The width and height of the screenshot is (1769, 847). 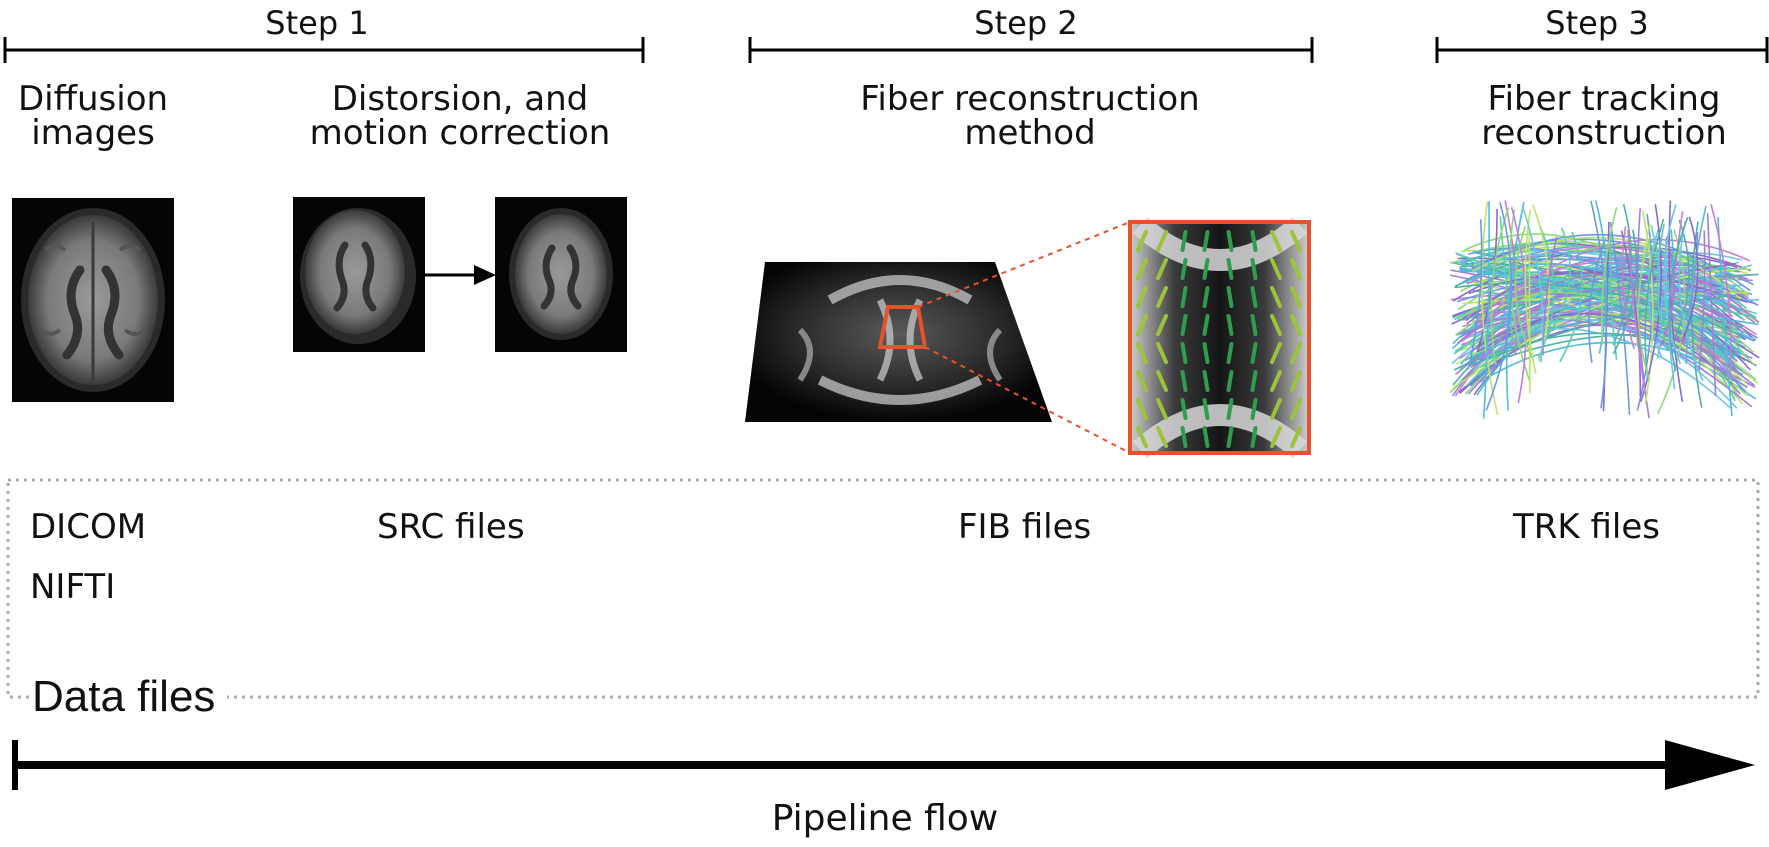 What do you see at coordinates (561, 274) in the screenshot?
I see `corrected-brain-image` at bounding box center [561, 274].